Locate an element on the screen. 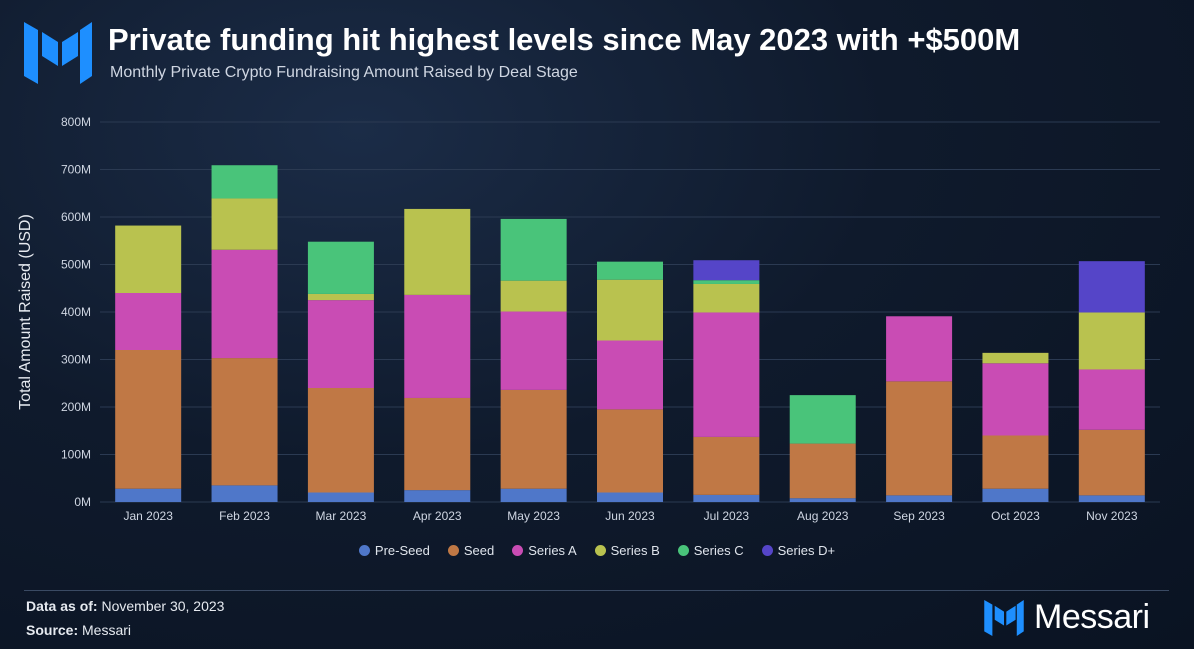 This screenshot has width=1194, height=649. footer-divider is located at coordinates (596, 590).